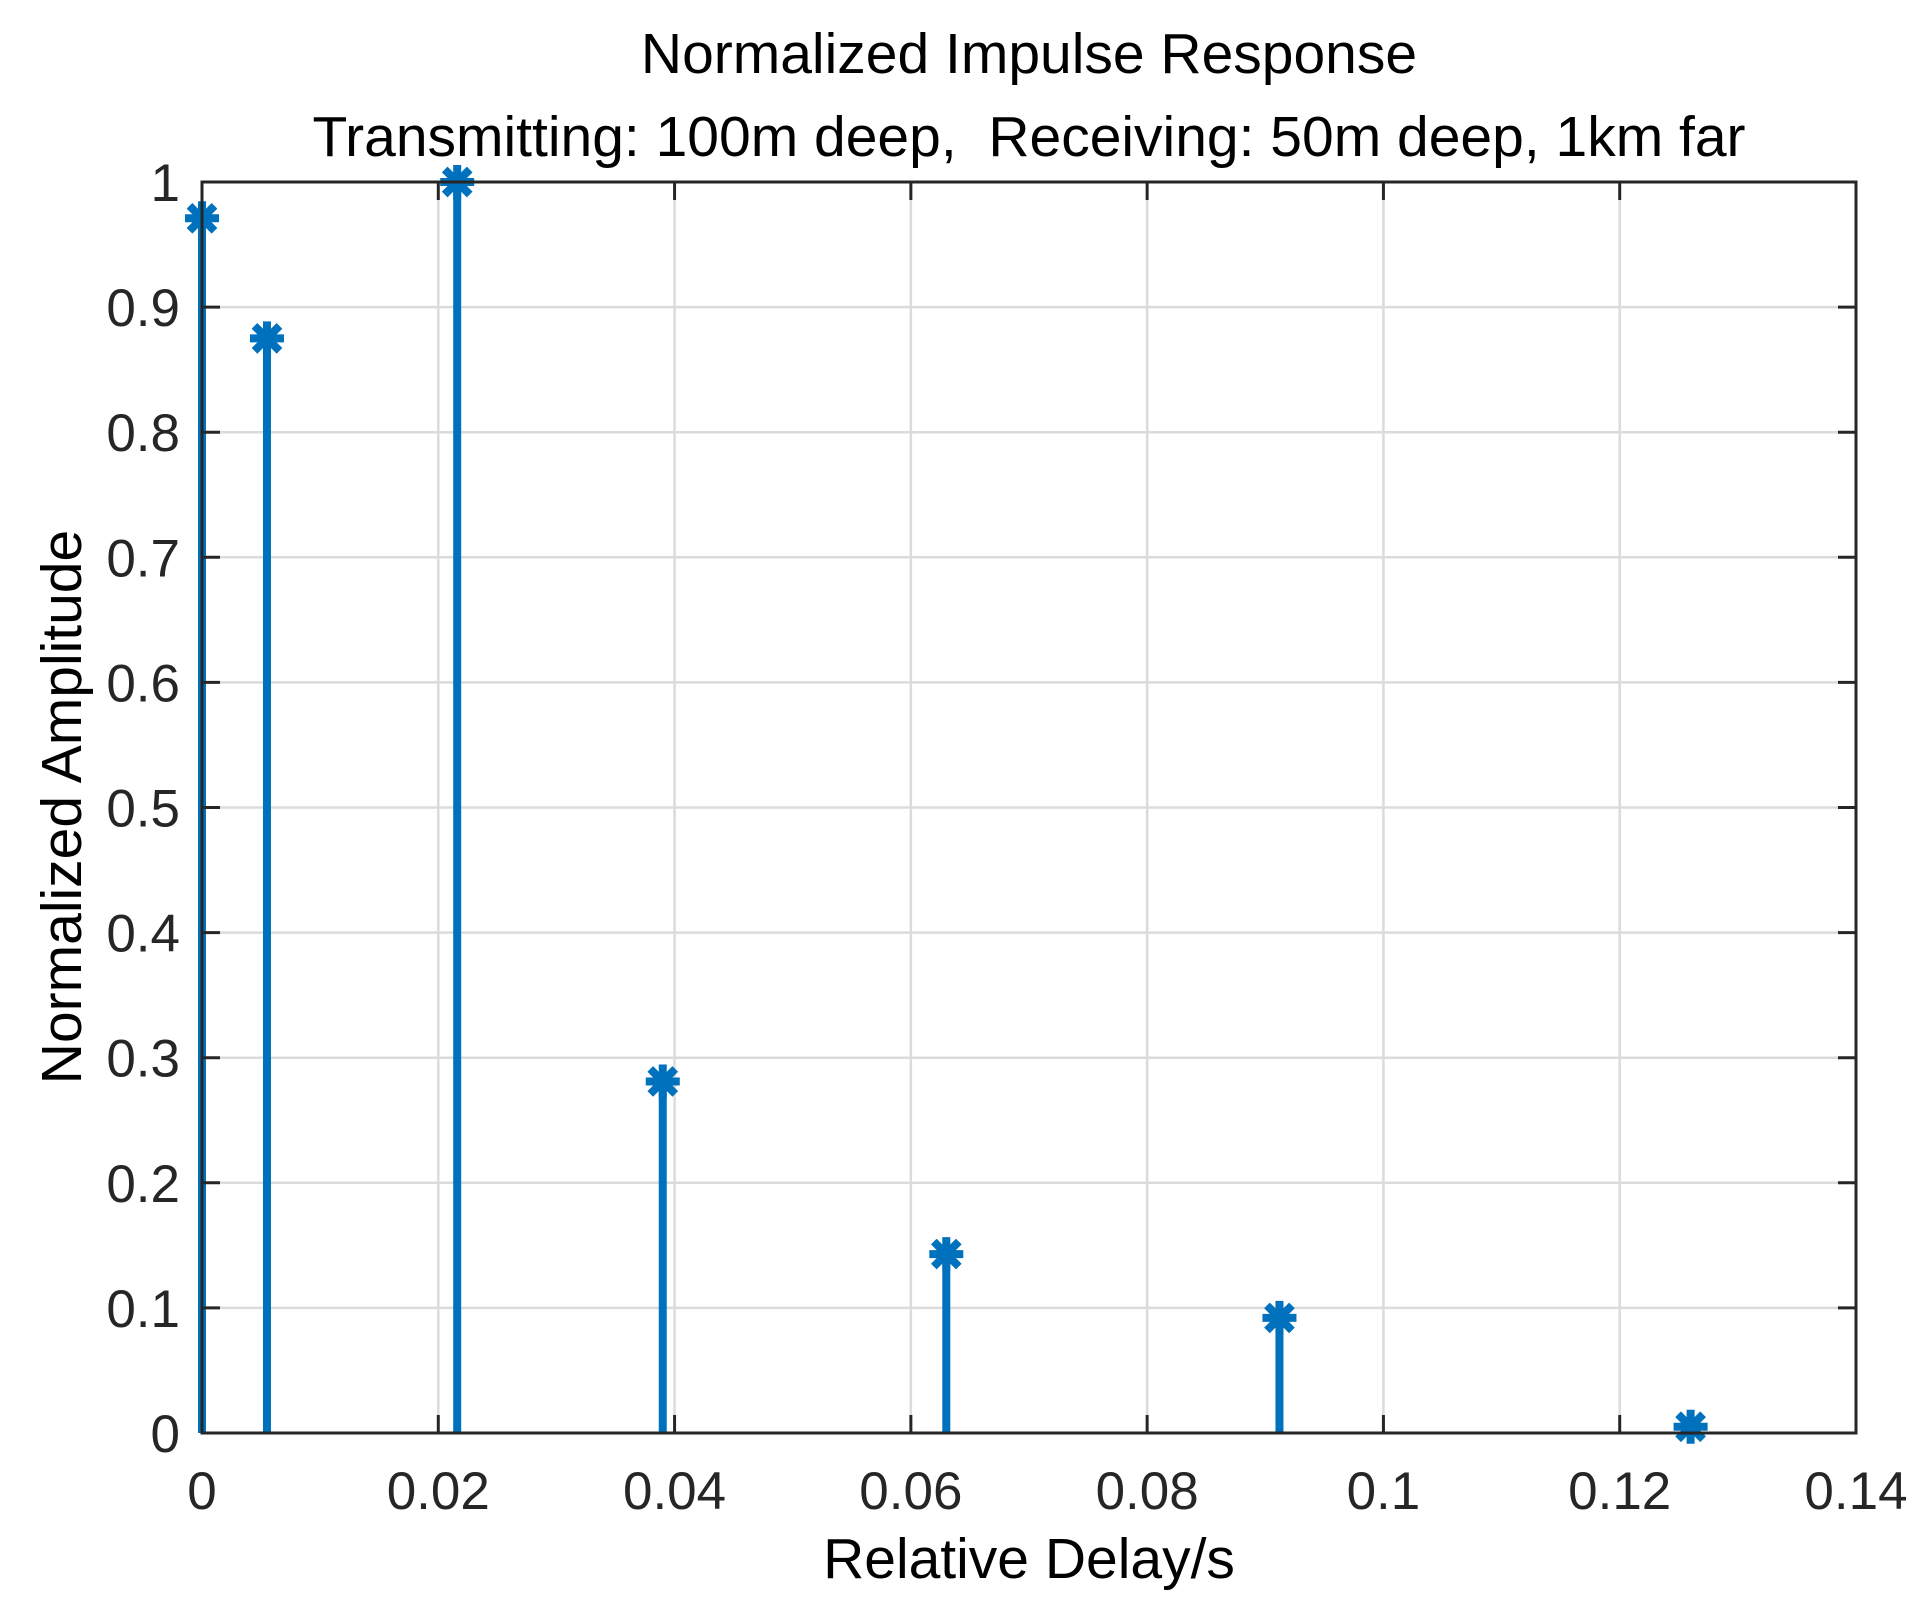  What do you see at coordinates (62, 807) in the screenshot?
I see `y-axis-label: Normalized Amplitude` at bounding box center [62, 807].